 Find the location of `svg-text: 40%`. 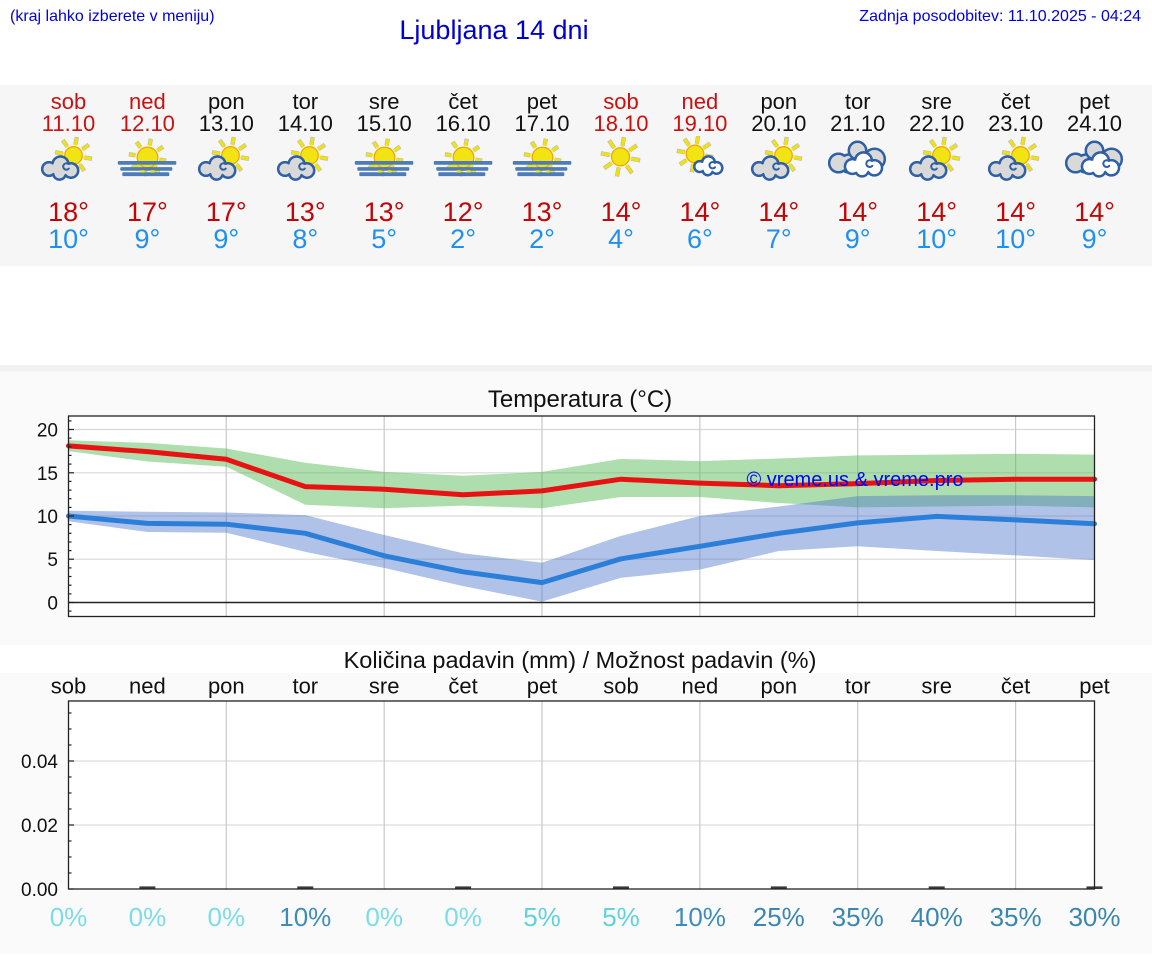

svg-text: 40% is located at coordinates (937, 917).